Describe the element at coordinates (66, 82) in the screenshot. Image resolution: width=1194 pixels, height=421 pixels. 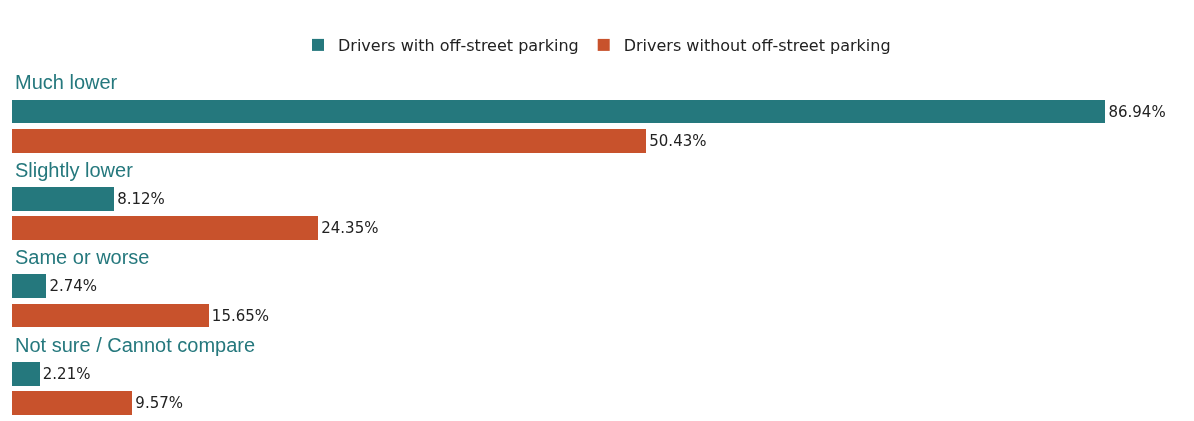
I see `y-tick-label: Much lower` at that location.